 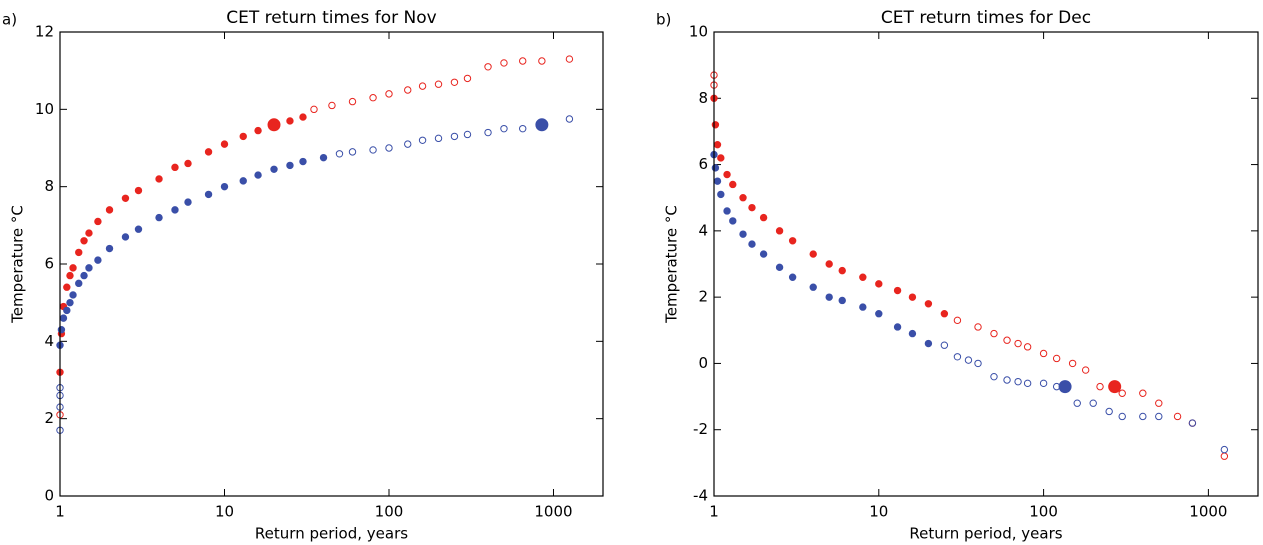 I want to click on chart-title: CET return times for Dec, so click(x=986, y=18).